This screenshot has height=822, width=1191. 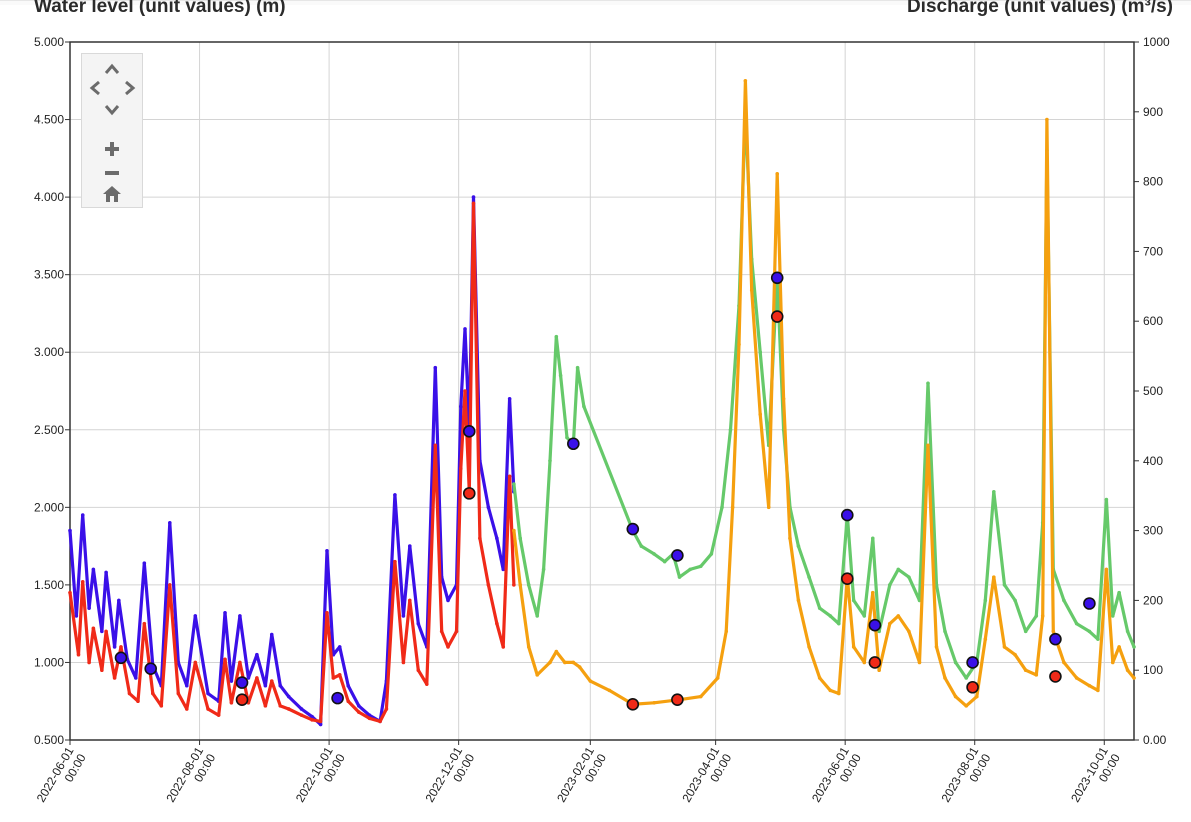 I want to click on left-tick-label: 0.500, so click(x=49, y=740).